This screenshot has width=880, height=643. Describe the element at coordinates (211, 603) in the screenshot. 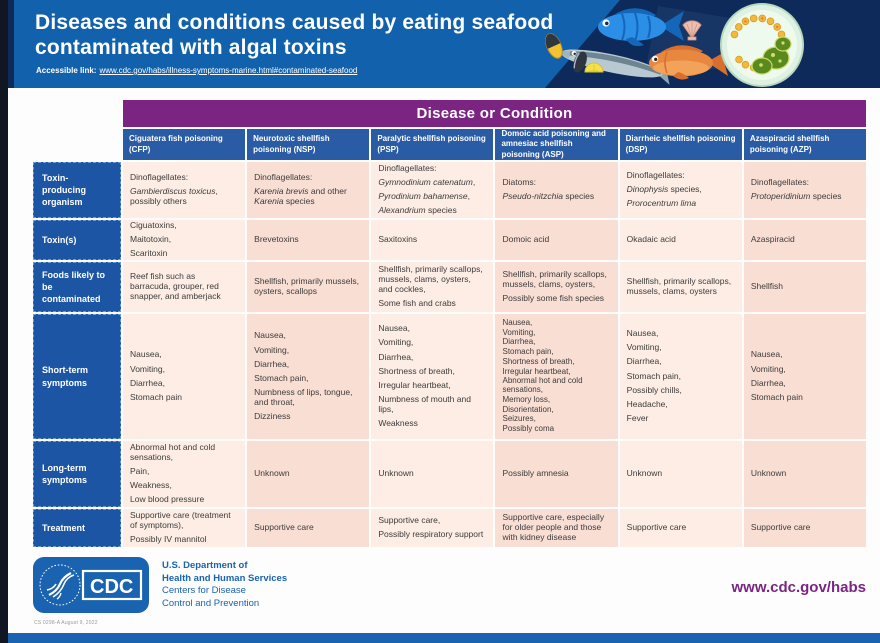

I see `org-line-2: Control and Prevention` at that location.